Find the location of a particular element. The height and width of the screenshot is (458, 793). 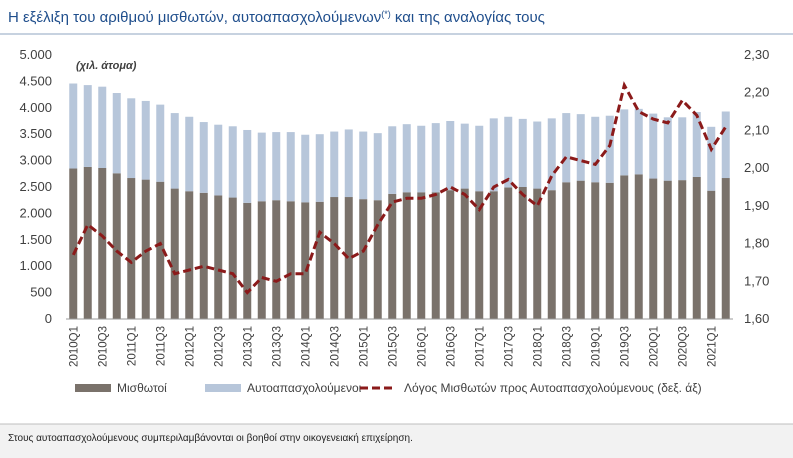

y2-tick-label: 2,30 is located at coordinates (756, 54).